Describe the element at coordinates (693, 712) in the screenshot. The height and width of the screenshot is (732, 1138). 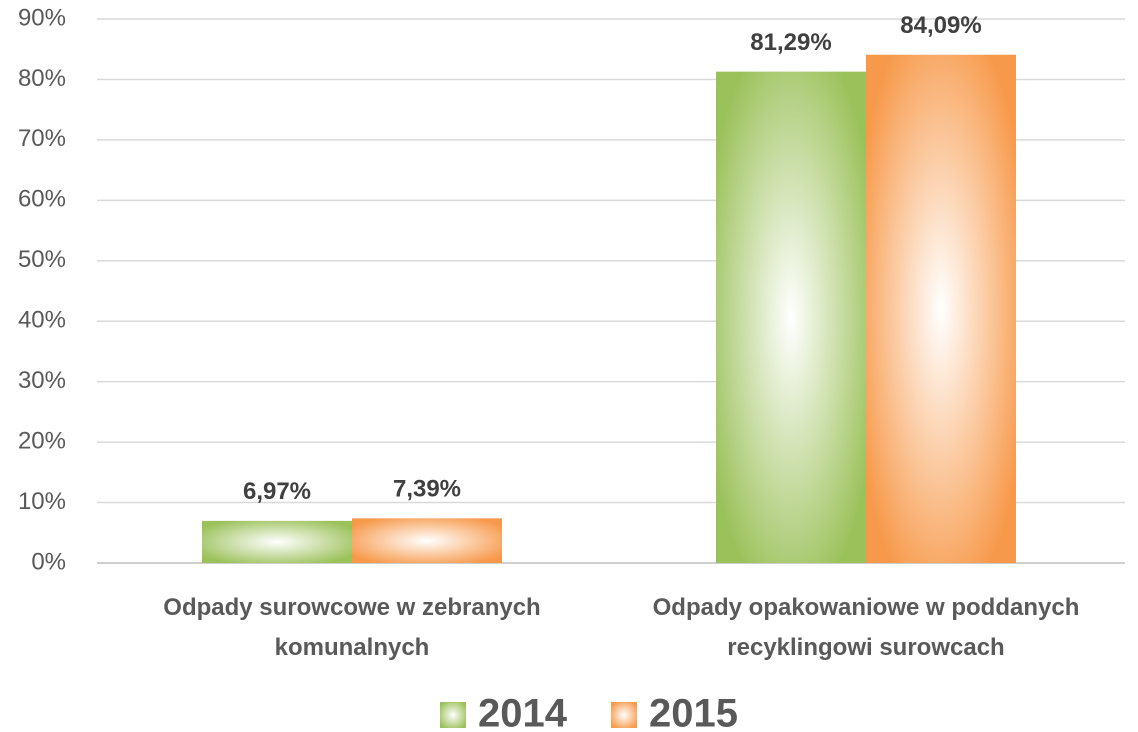
I see `legend-label: 2015` at that location.